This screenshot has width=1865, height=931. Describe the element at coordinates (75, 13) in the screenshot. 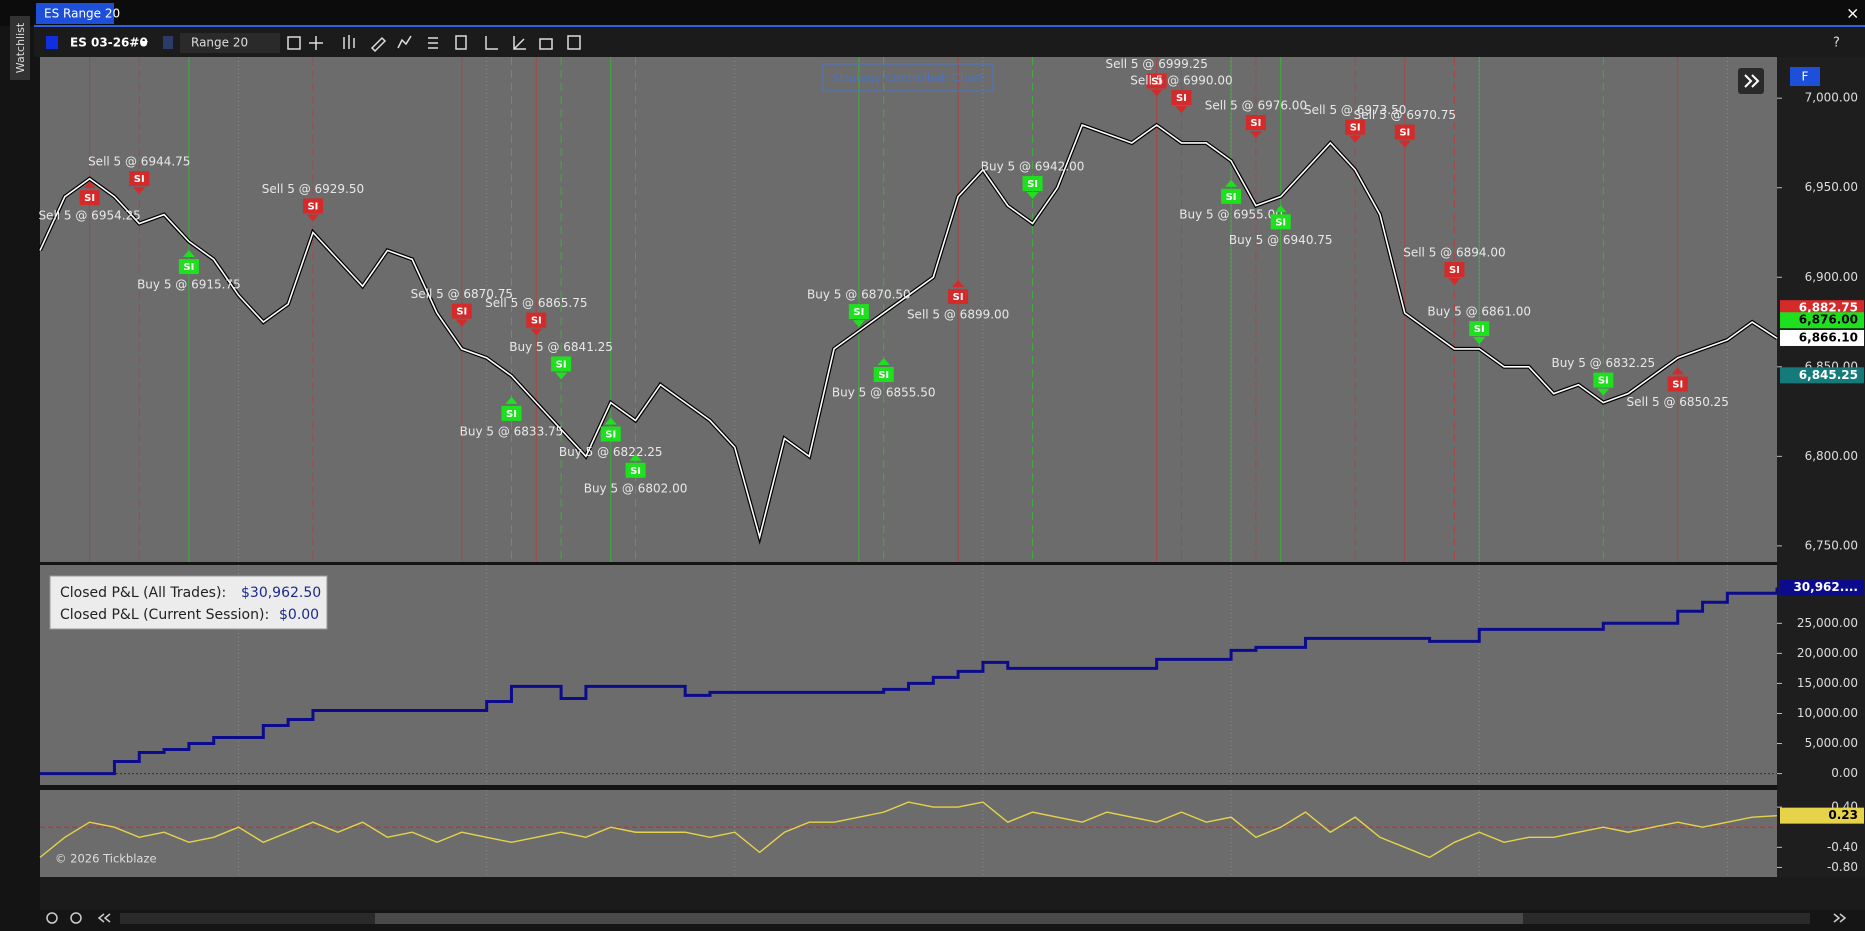

I see `tab` at that location.